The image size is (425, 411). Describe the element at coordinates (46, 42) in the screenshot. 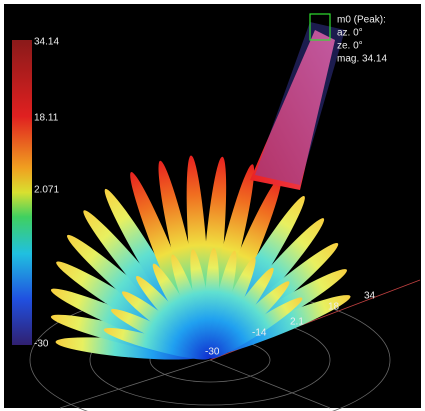

I see `colorbar-label: 34.14` at that location.